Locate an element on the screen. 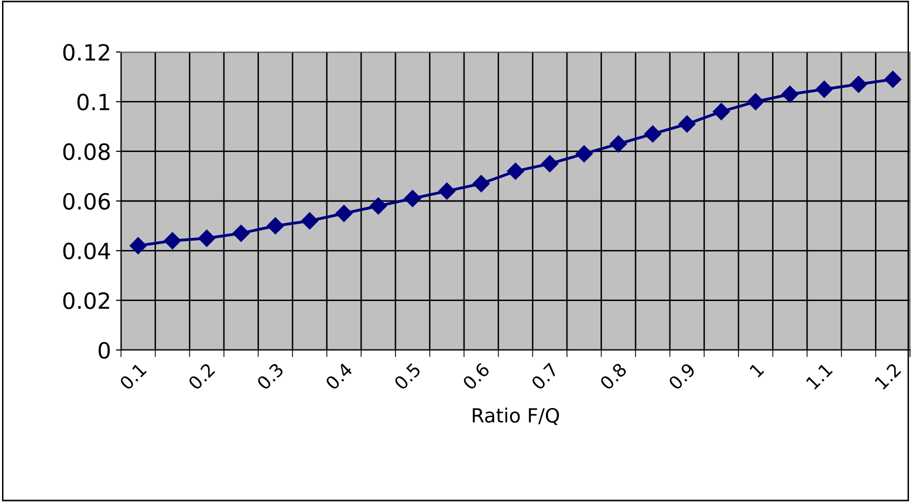 The height and width of the screenshot is (502, 911). y-tick-label: 0.12 is located at coordinates (86, 52).